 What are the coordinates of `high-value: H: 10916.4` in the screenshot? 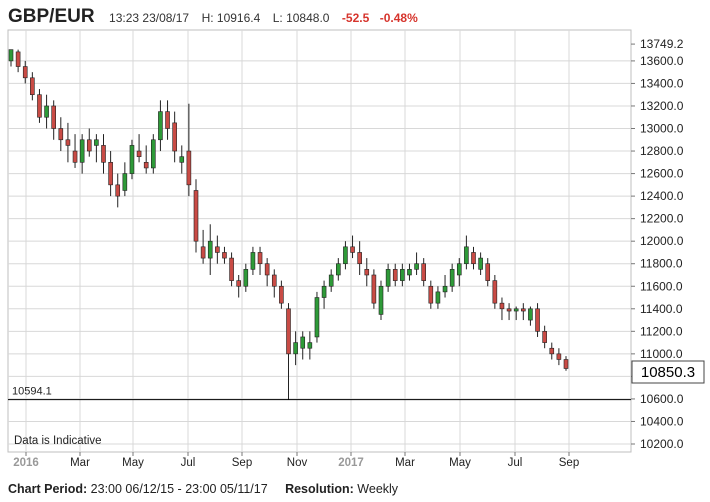 It's located at (231, 18).